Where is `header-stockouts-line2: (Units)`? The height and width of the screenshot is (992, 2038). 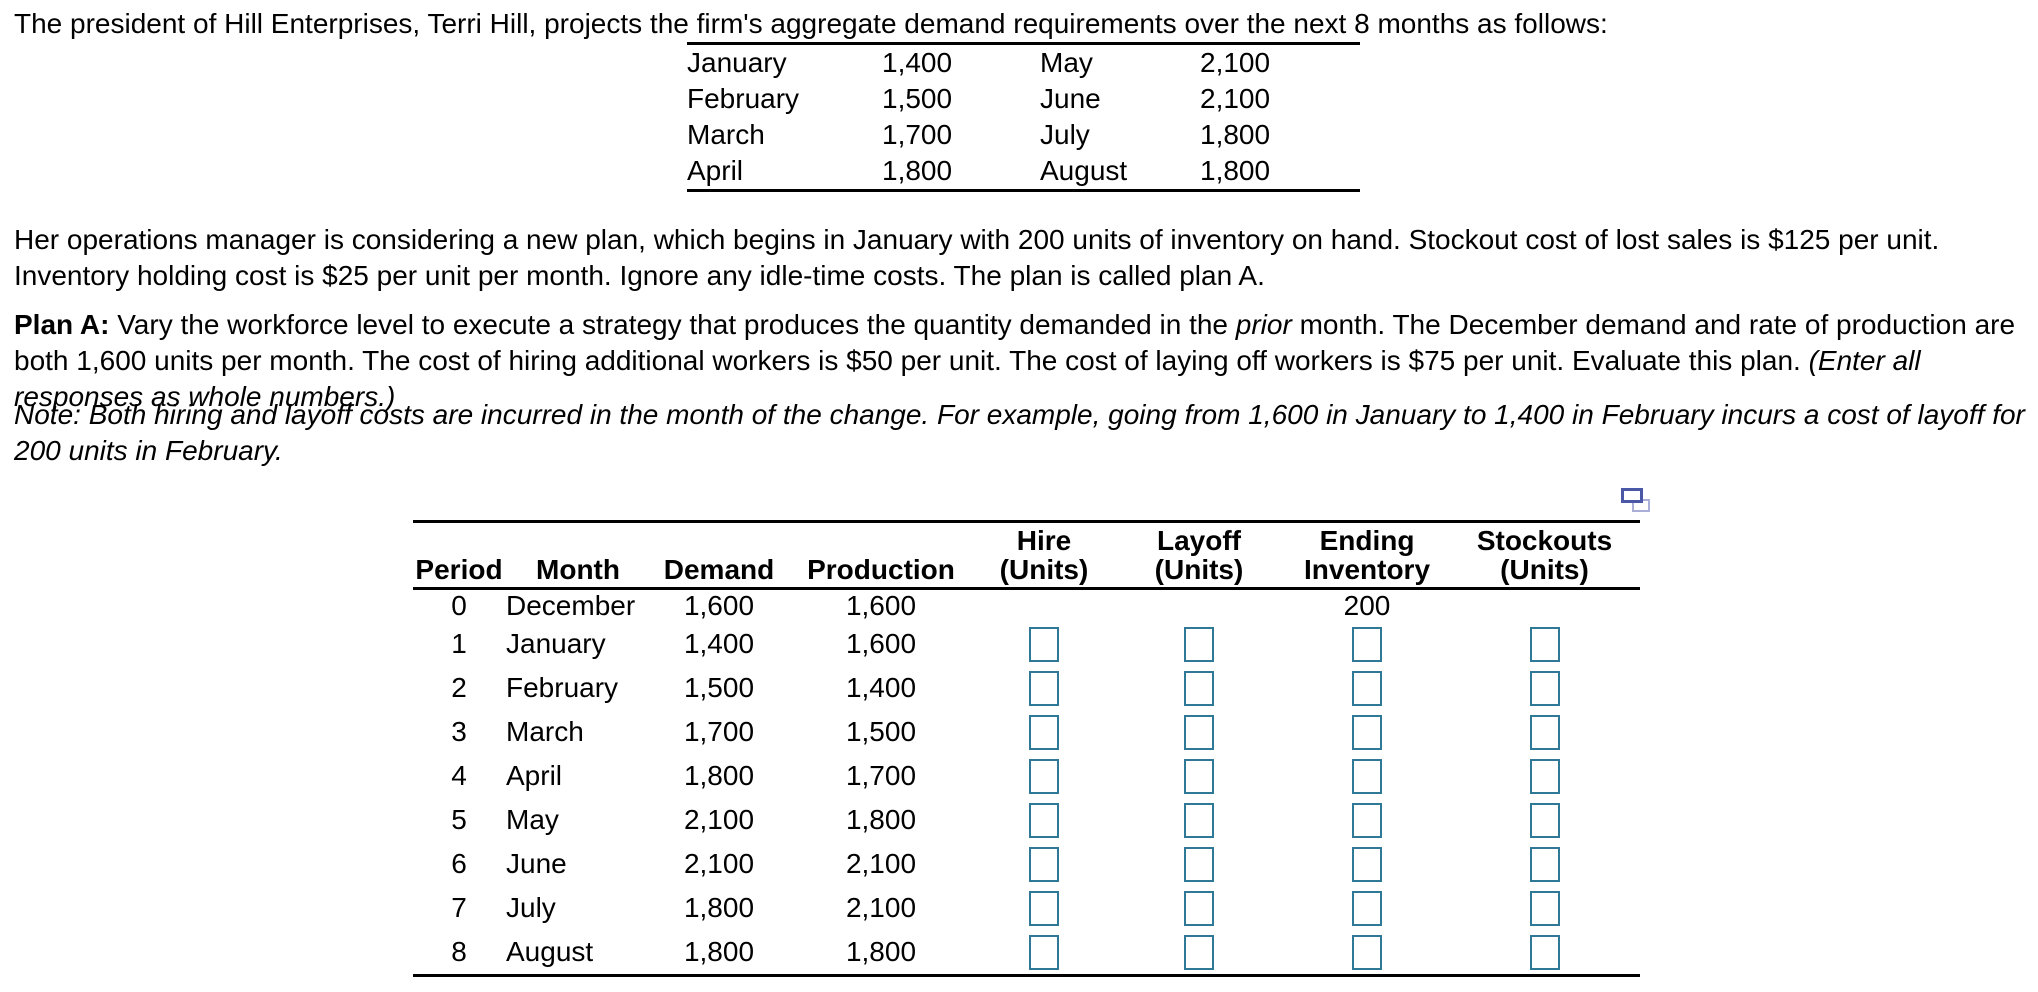 header-stockouts-line2: (Units) is located at coordinates (1544, 569).